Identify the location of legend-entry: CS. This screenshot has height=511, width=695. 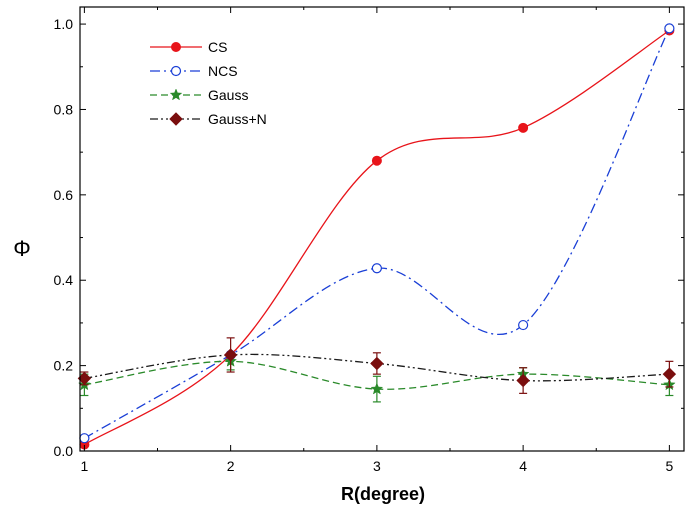
(188, 47).